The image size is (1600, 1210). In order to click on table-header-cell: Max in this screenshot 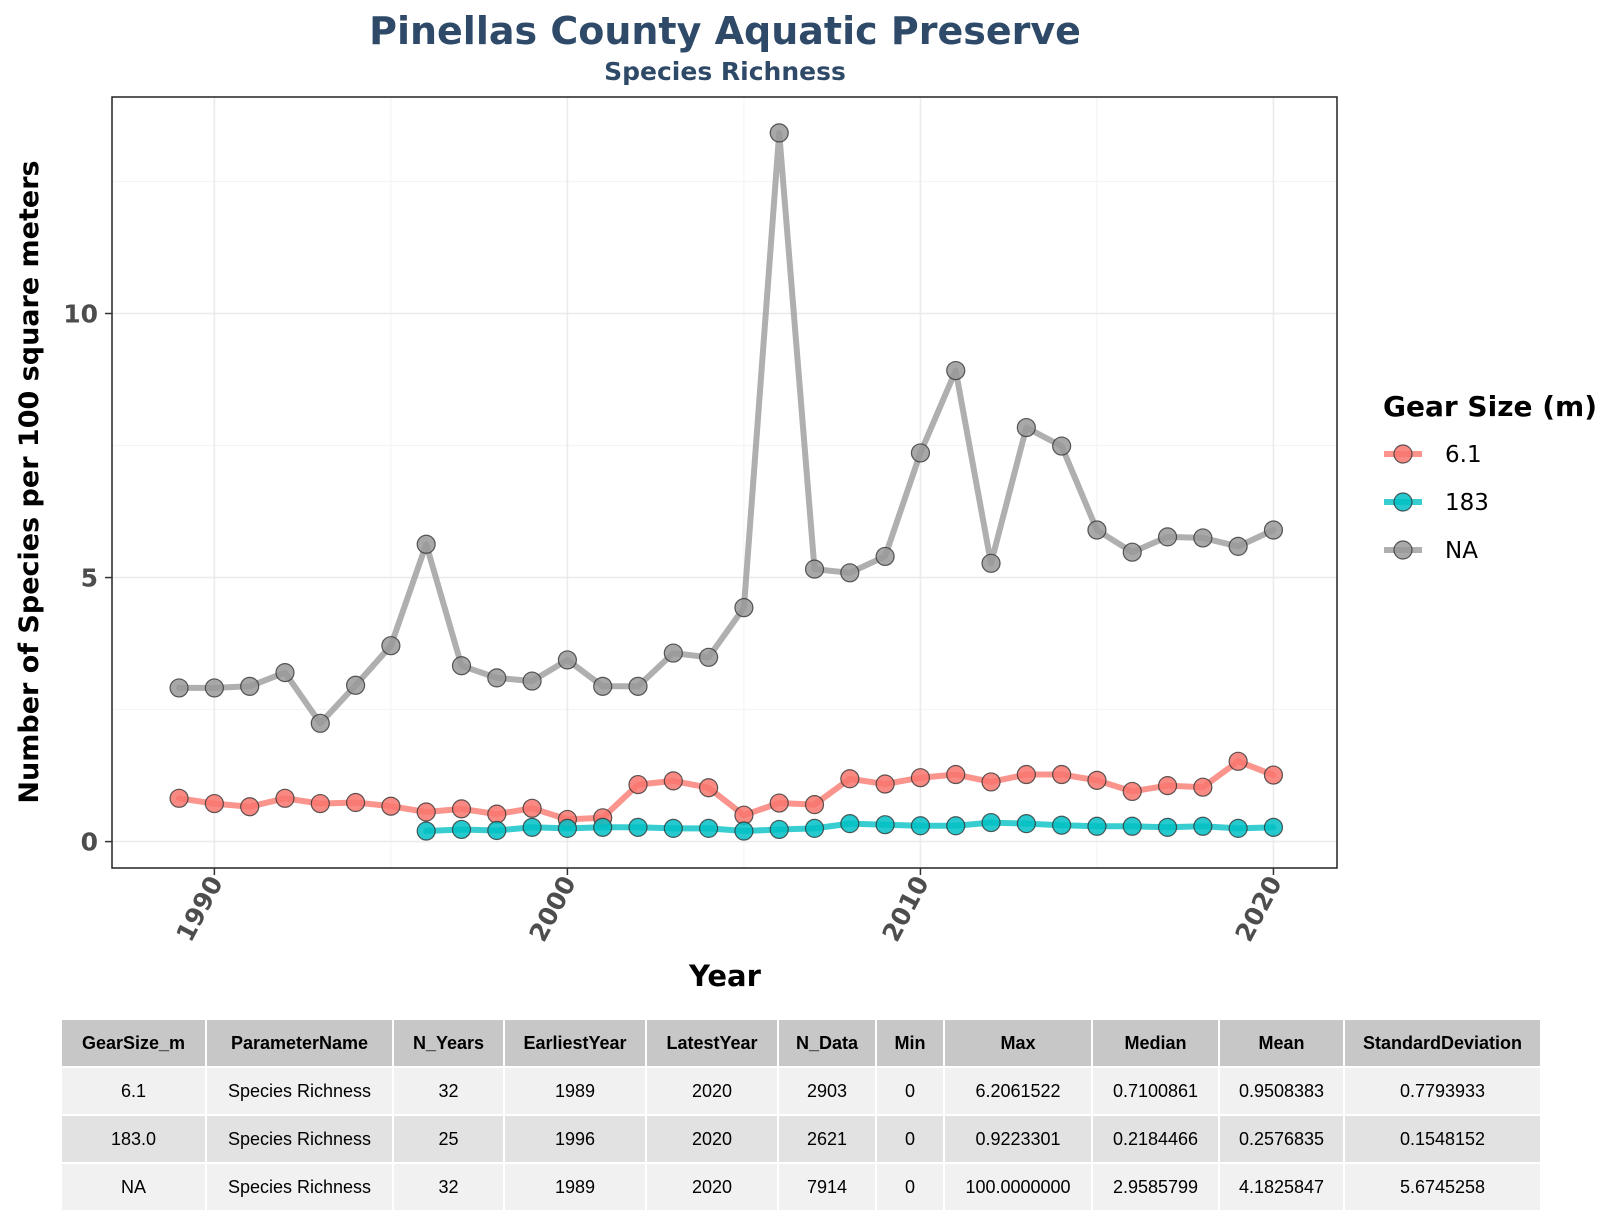, I will do `click(1018, 1043)`.